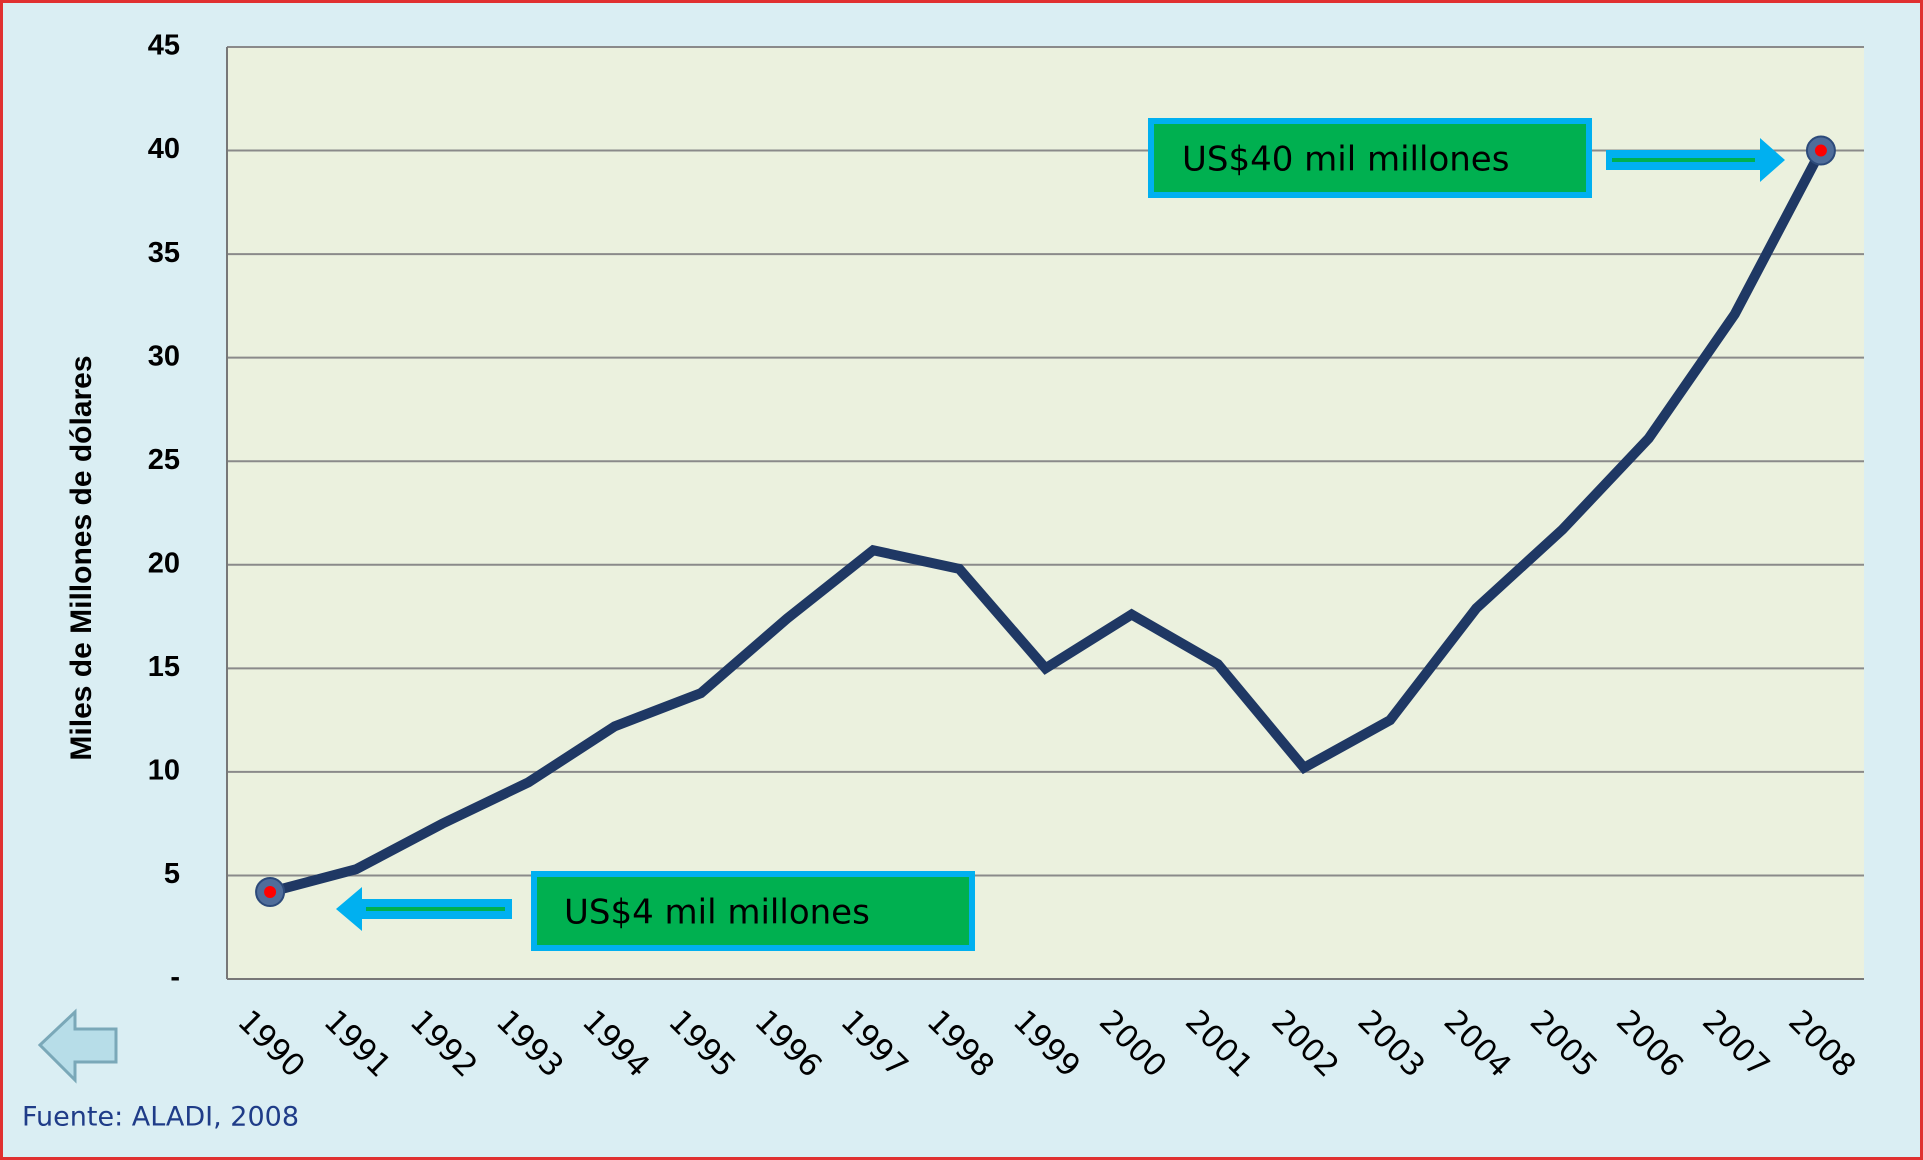 This screenshot has height=1160, width=1923. I want to click on y-tick-label: 30, so click(164, 356).